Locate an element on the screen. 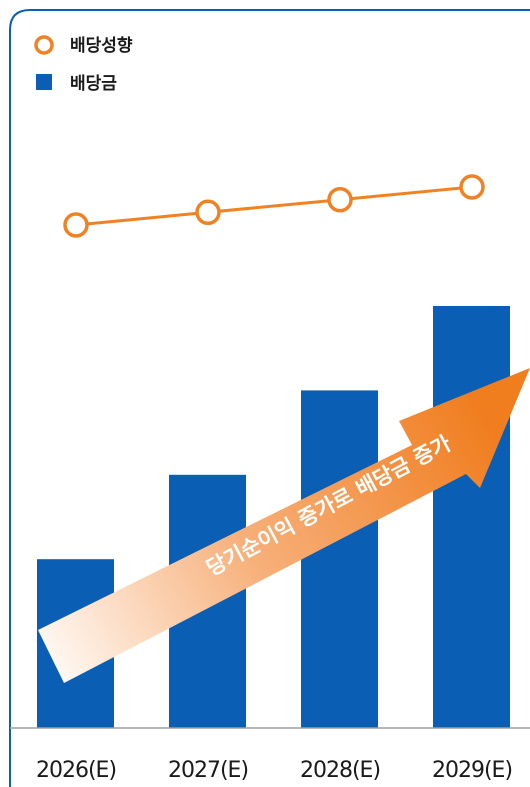 The image size is (530, 787). tick-2026: 2026(E) is located at coordinates (76, 770).